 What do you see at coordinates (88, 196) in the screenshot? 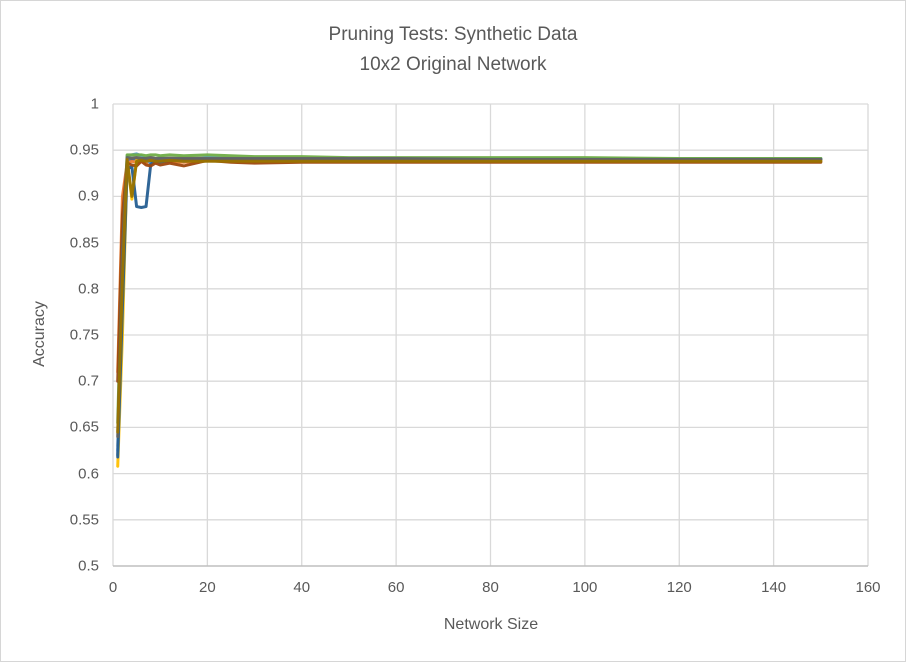
I see `y-tick-label: 0.9` at bounding box center [88, 196].